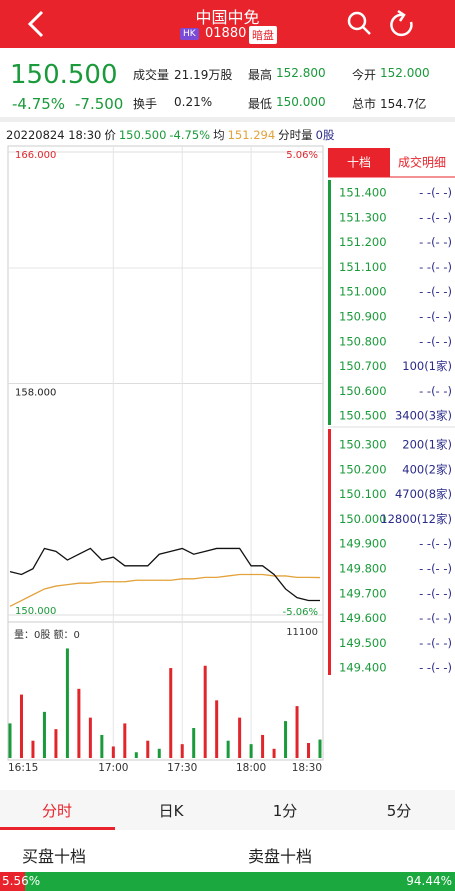 This screenshot has height=891, width=455. What do you see at coordinates (23, 768) in the screenshot?
I see `x-tick-label: 16:15` at bounding box center [23, 768].